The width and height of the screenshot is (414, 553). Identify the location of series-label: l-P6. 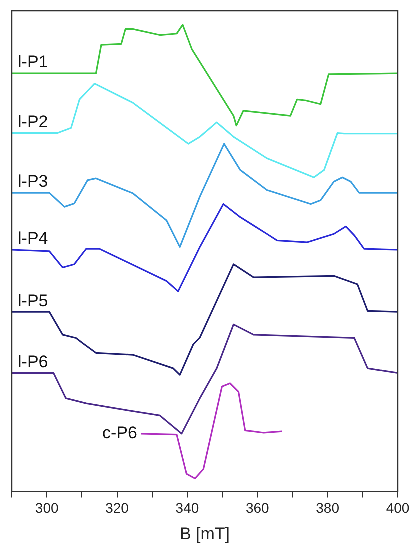
(33, 362).